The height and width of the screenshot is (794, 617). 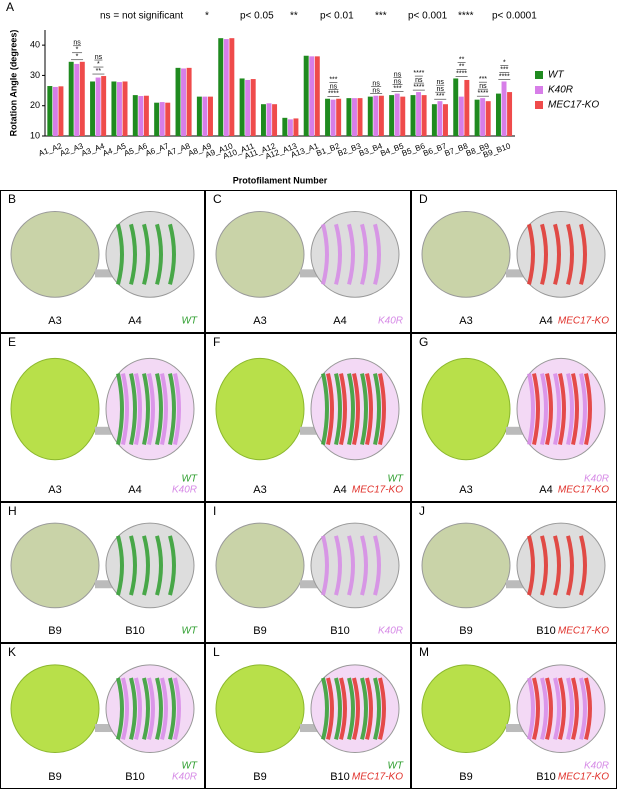 I want to click on subunit-label: A3, so click(x=259, y=490).